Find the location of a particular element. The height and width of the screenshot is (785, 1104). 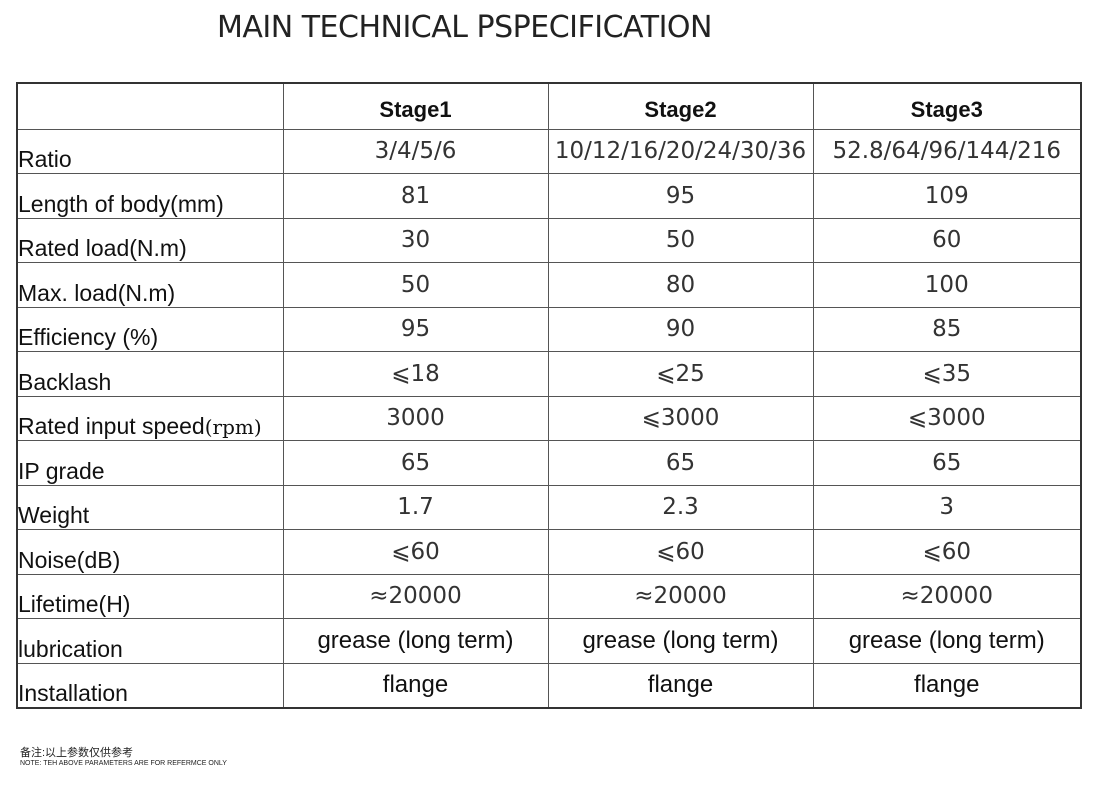

header-stage2: Stage2 is located at coordinates (680, 106).